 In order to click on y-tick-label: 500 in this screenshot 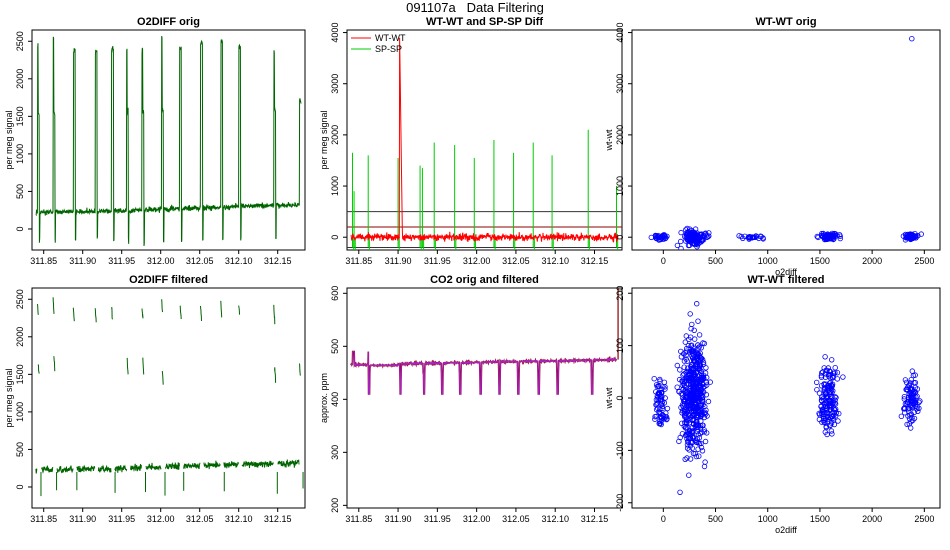, I will do `click(20, 191)`.